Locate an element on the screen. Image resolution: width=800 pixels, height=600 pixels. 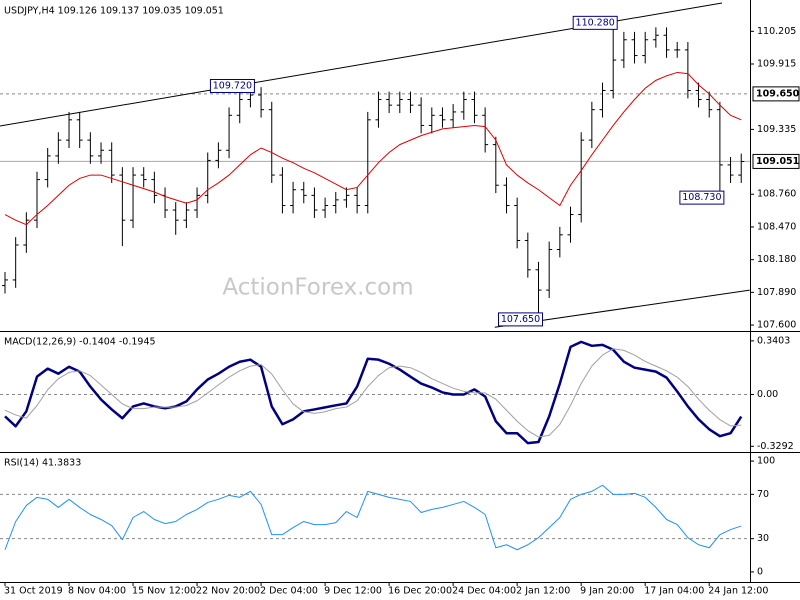
y-tick-label: 100 is located at coordinates (766, 461).